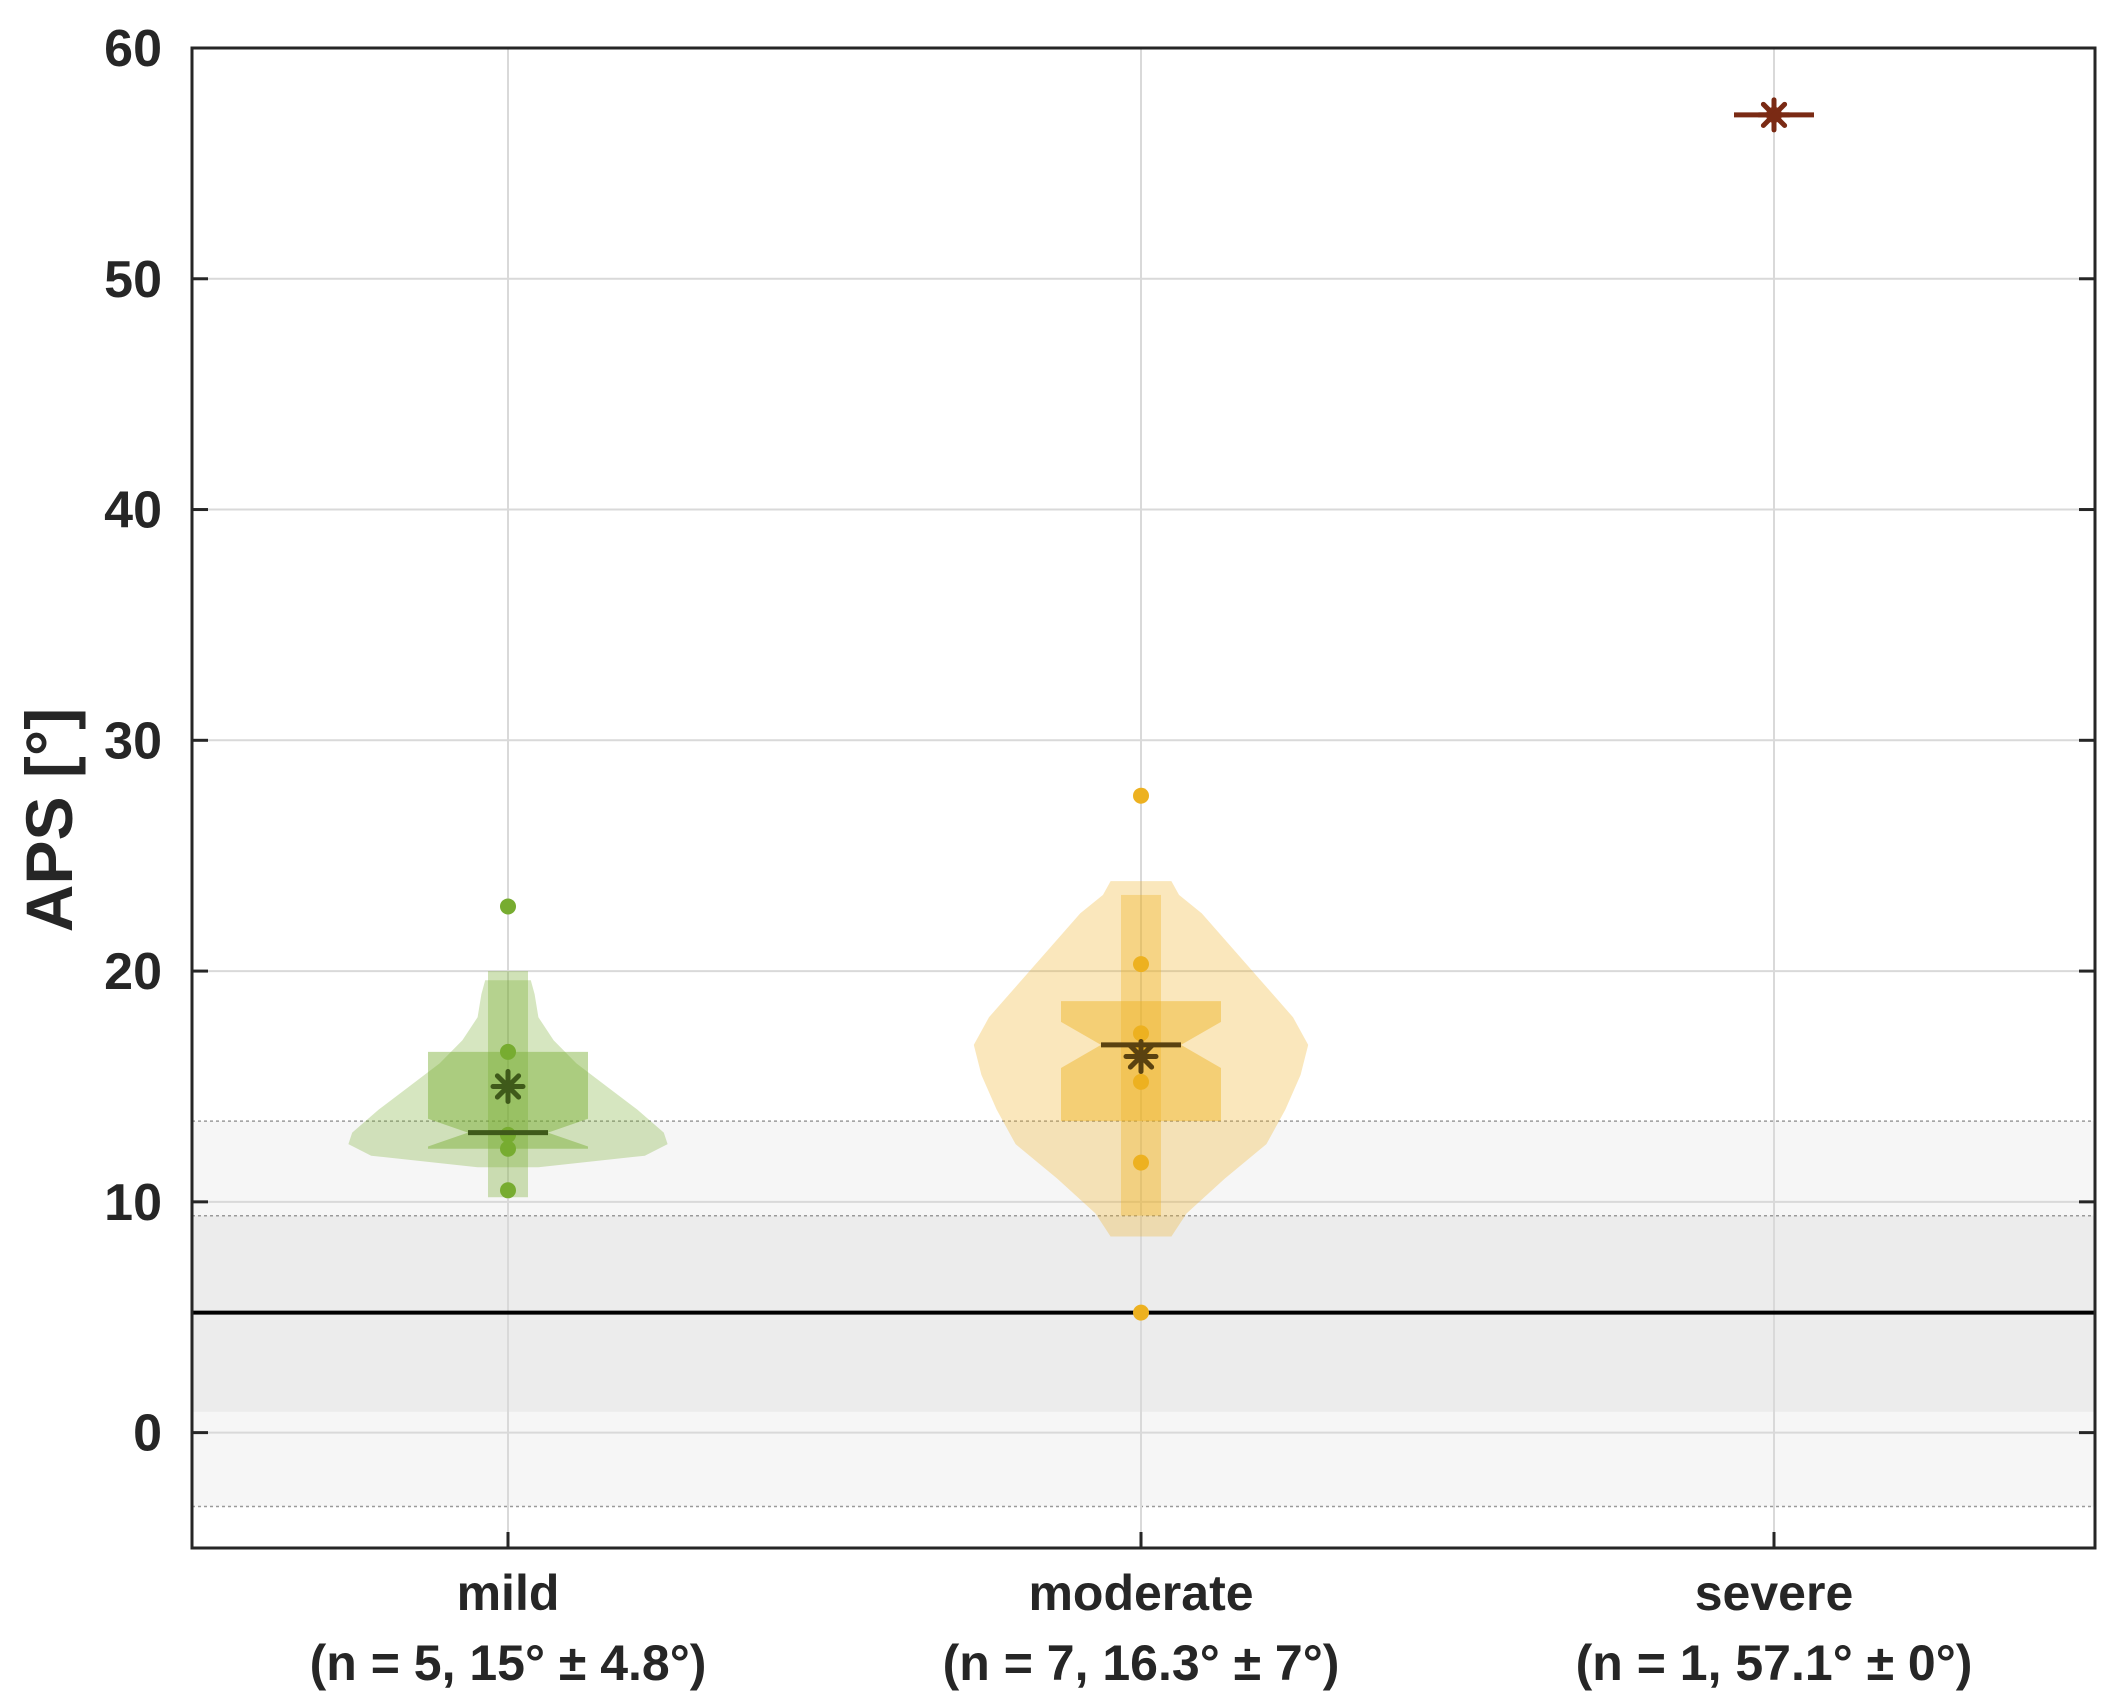  I want to click on category-label-moderate: moderate, so click(1140, 1593).